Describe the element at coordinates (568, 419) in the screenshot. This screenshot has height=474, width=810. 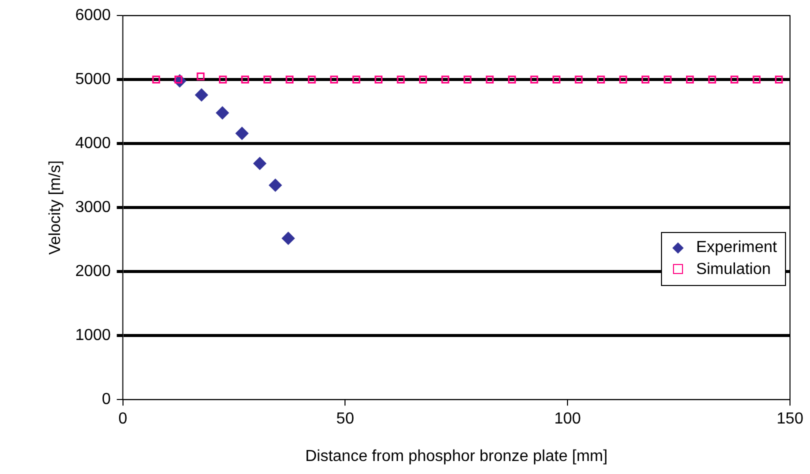
I see `x-tick-label: 100` at that location.